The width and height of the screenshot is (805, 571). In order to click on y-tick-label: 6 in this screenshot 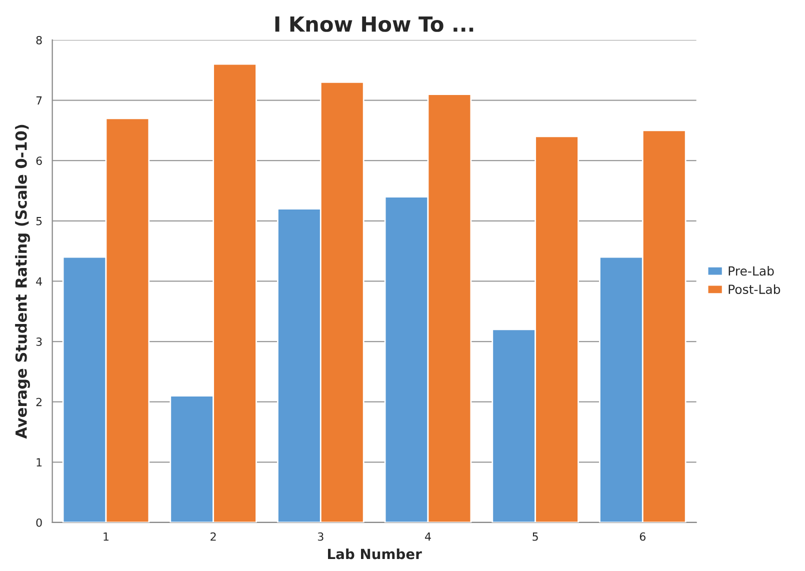, I will do `click(39, 160)`.